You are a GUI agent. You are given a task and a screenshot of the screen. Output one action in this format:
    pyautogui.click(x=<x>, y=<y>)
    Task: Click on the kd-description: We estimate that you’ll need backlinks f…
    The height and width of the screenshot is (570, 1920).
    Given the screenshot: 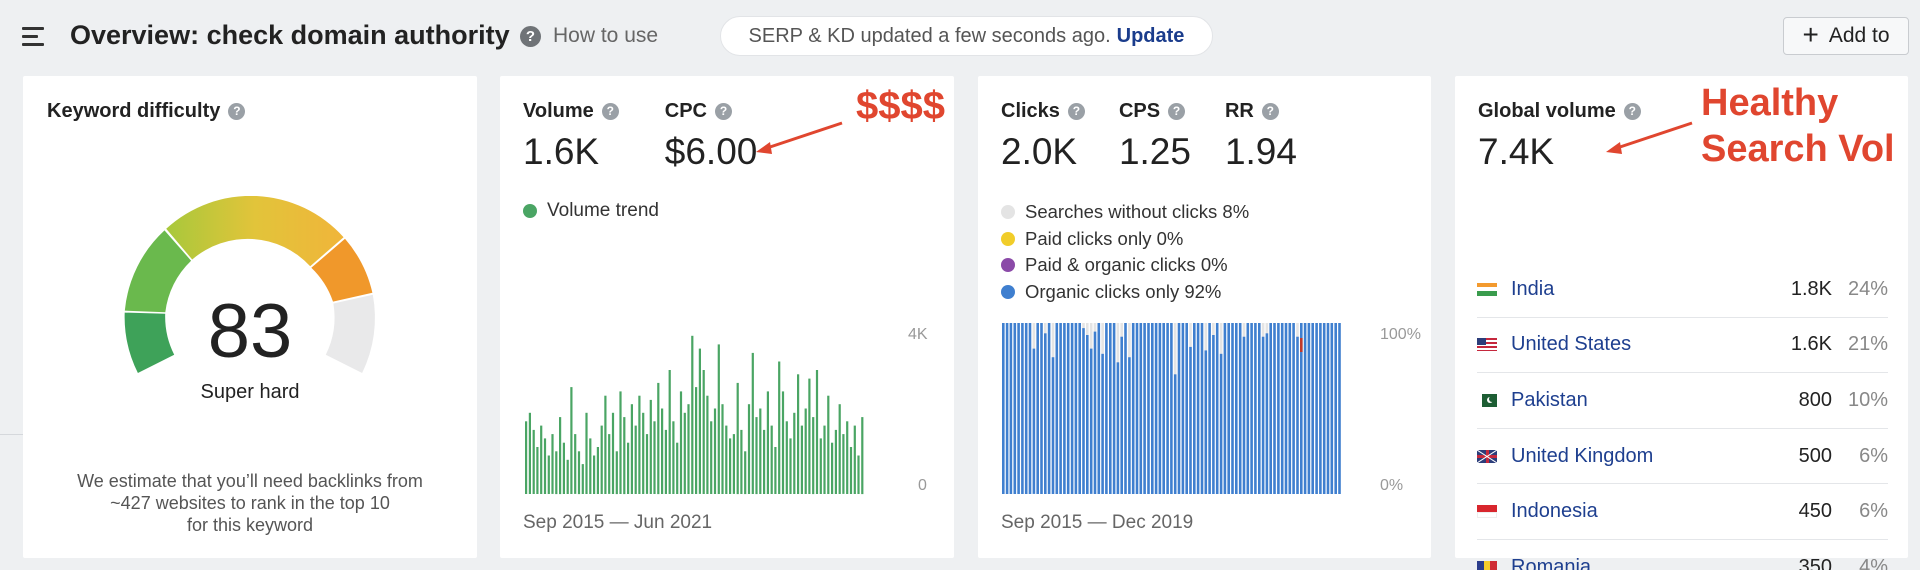 What is the action you would take?
    pyautogui.click(x=250, y=503)
    